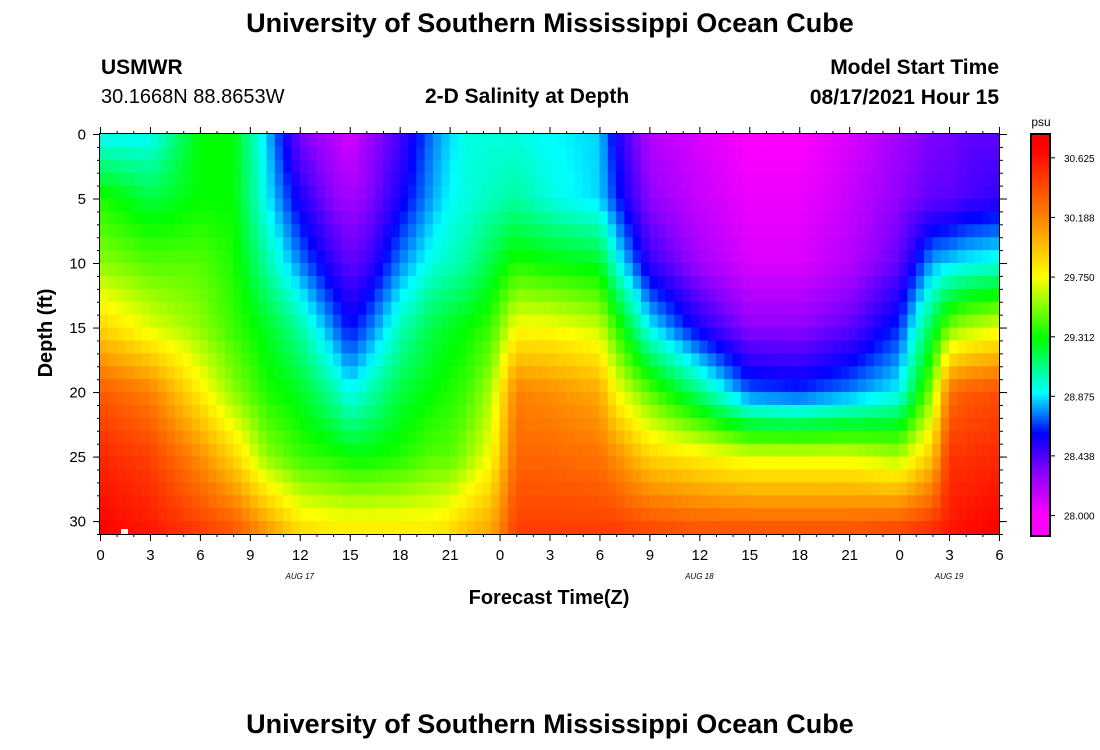  I want to click on x-tick-label: 12, so click(300, 555).